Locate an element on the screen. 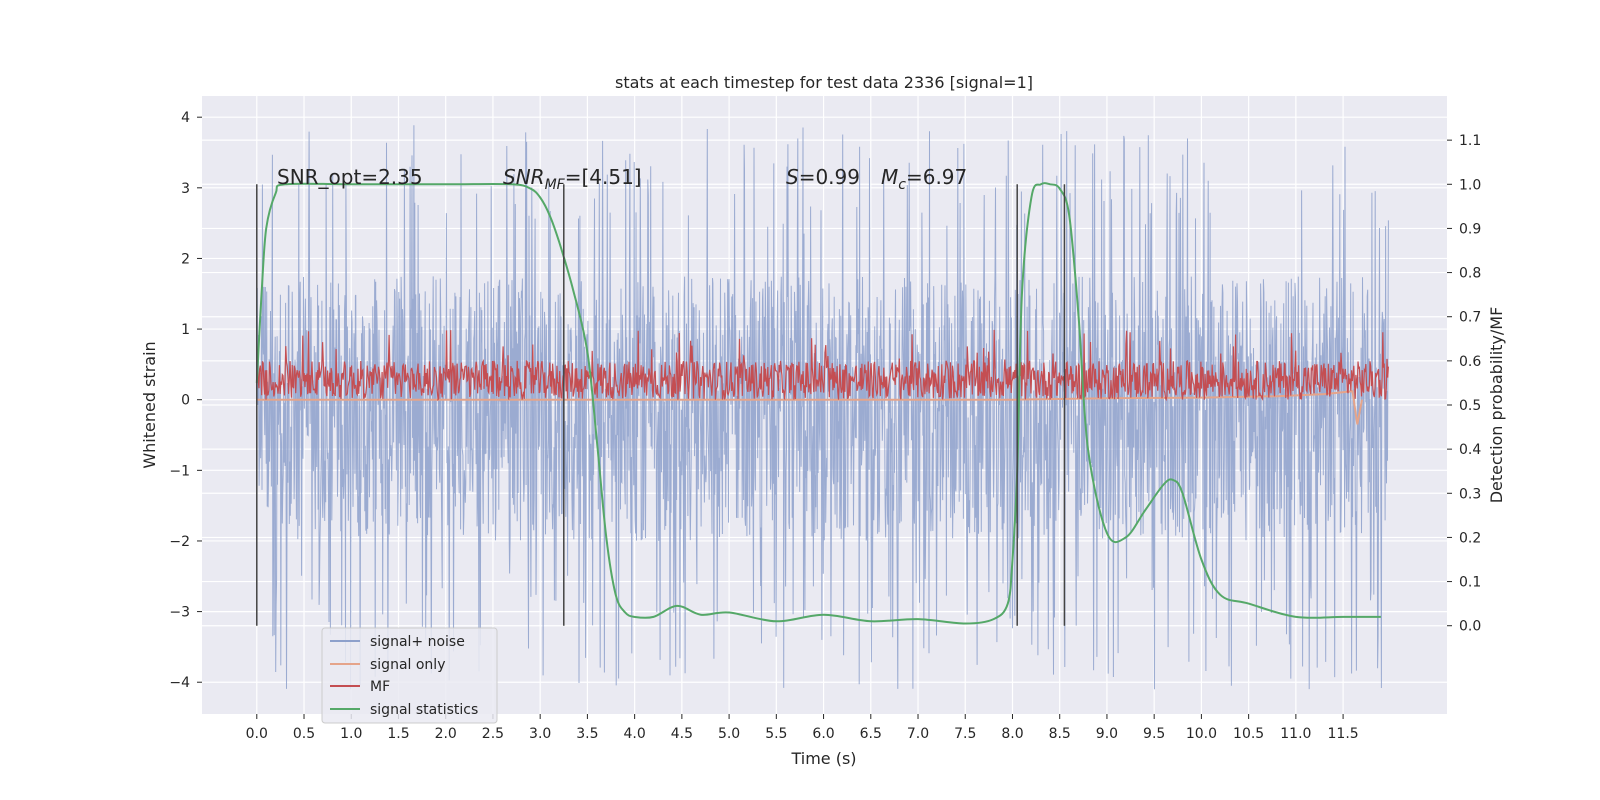  legend-label-mf: MF is located at coordinates (380, 687).